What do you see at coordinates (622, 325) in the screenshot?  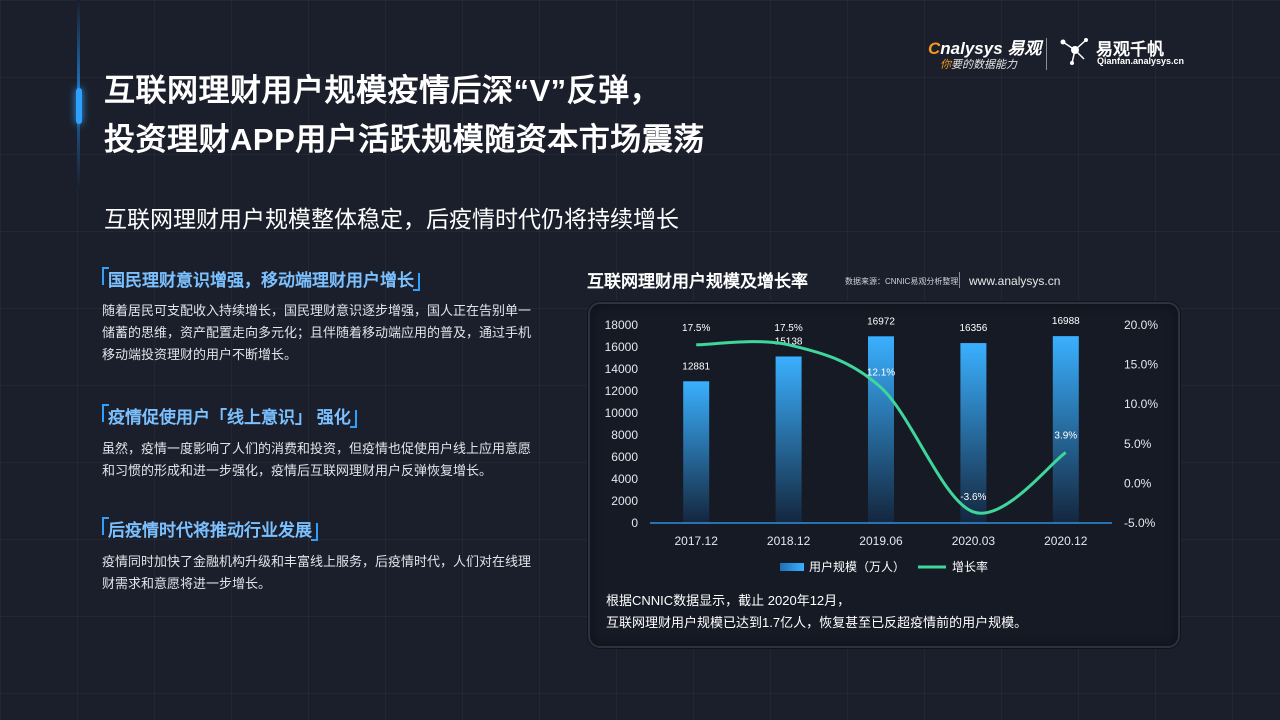 I see `y-left-tick-label: 18000` at bounding box center [622, 325].